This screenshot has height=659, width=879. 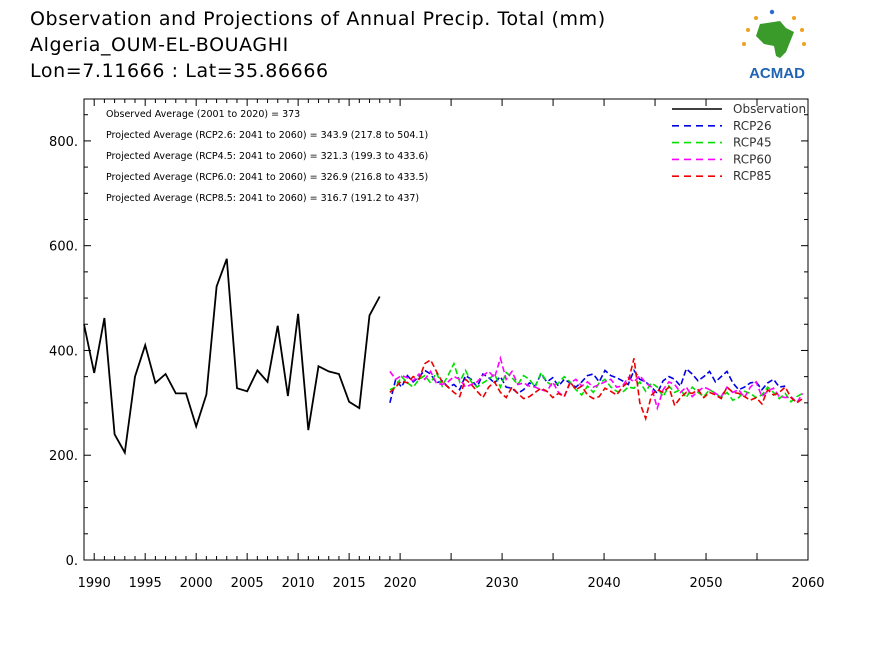 What do you see at coordinates (604, 583) in the screenshot?
I see `x-tick-label: 2040` at bounding box center [604, 583].